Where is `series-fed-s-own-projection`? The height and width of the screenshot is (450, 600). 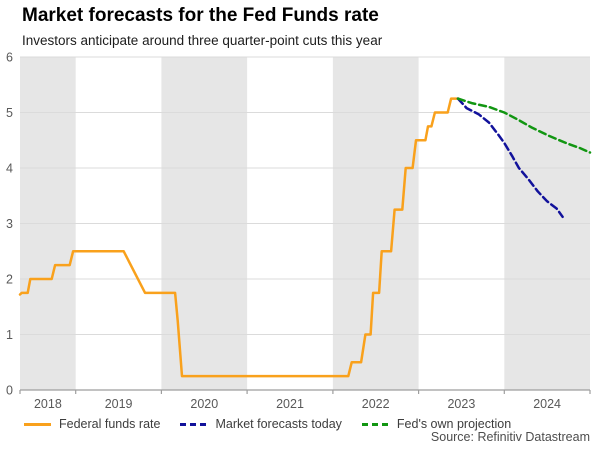 series-fed-s-own-projection is located at coordinates (524, 125).